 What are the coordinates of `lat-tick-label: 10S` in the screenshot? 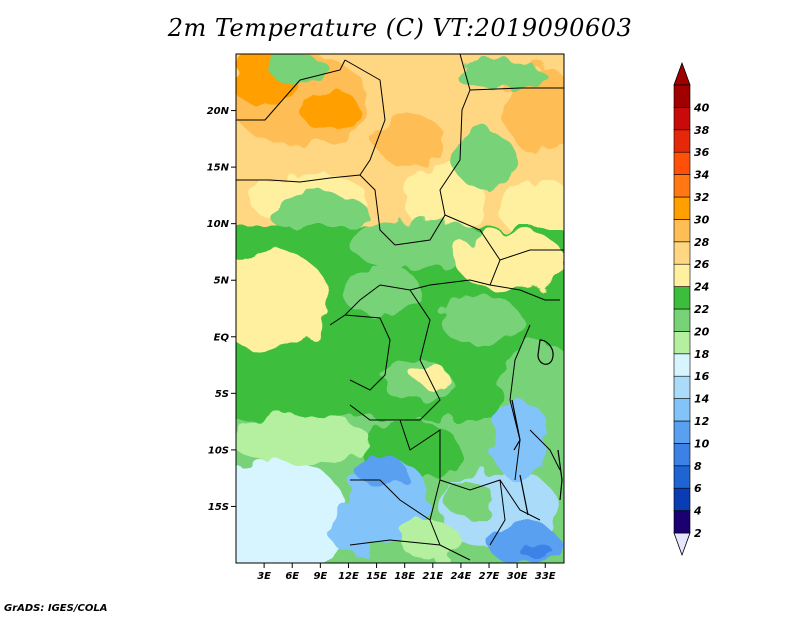 It's located at (218, 450).